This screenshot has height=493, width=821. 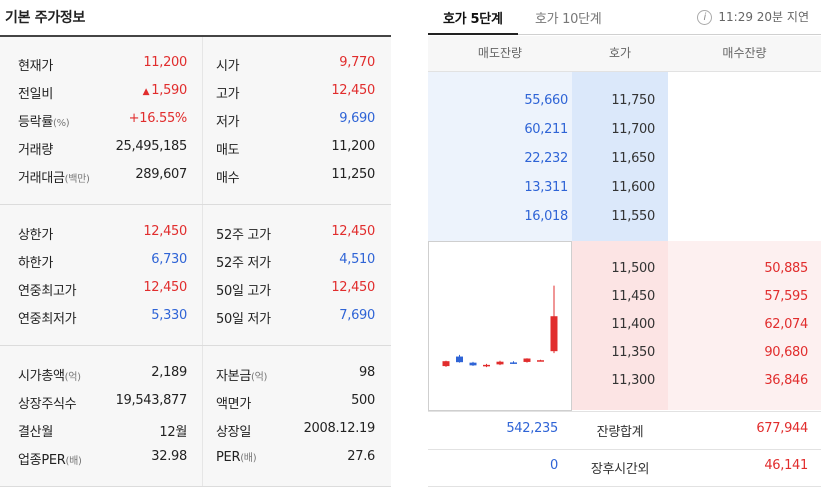 I want to click on info-row: 상한가 12,450 52주 고가 12,450, so click(x=195, y=234).